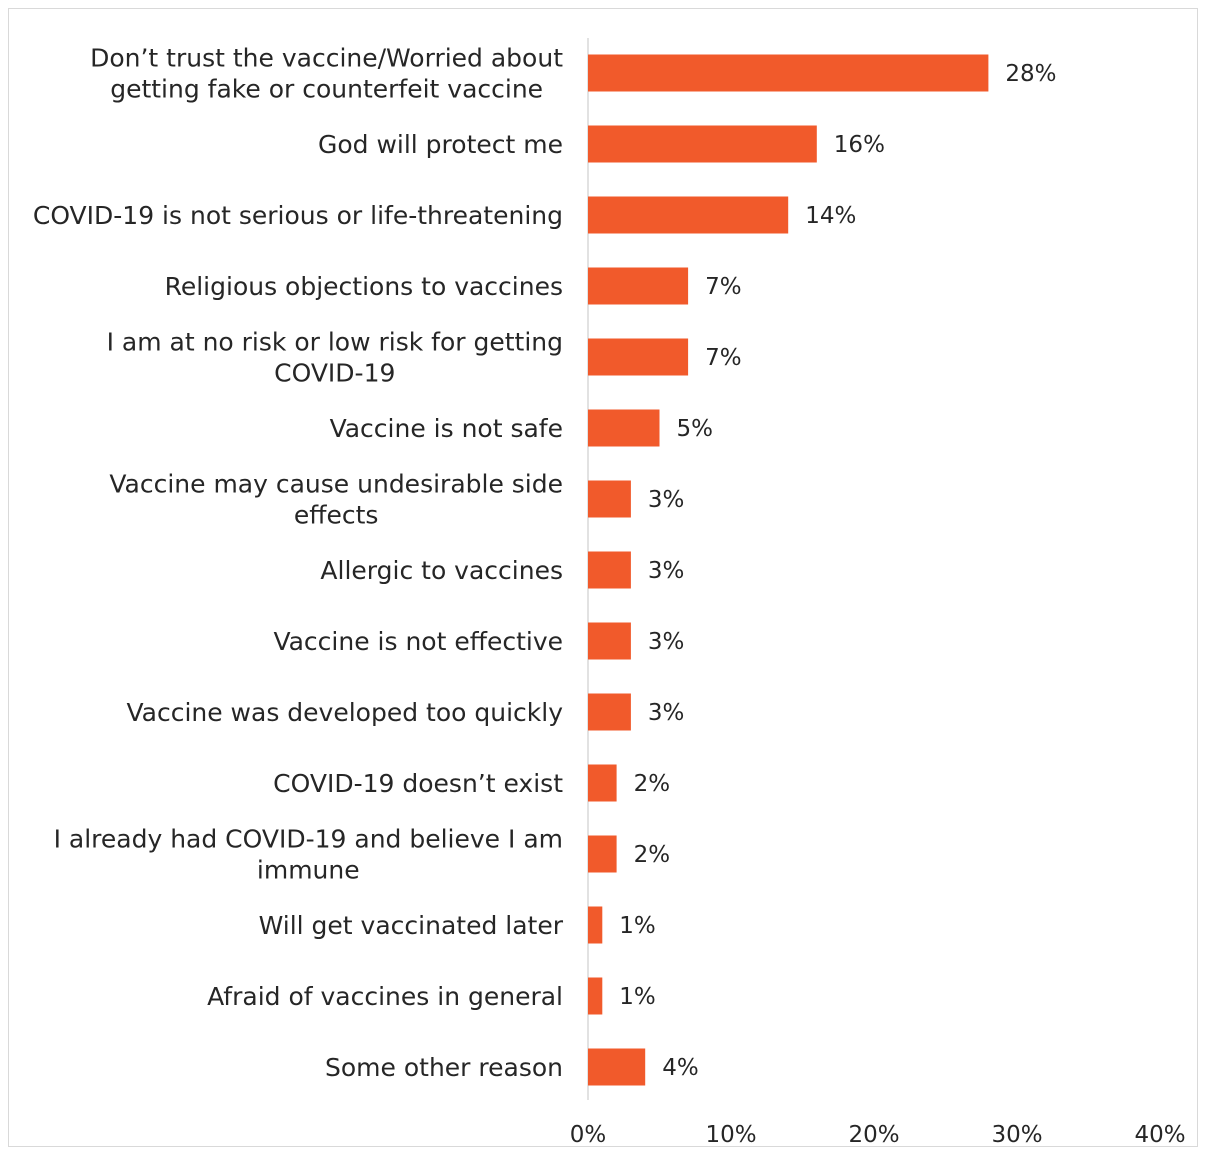 This screenshot has height=1155, width=1206. What do you see at coordinates (1030, 74) in the screenshot?
I see `value-label: 28%` at bounding box center [1030, 74].